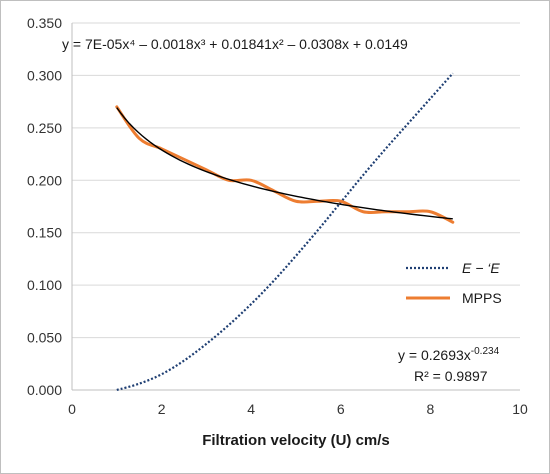 This screenshot has height=474, width=550. I want to click on x-tick-label: 10, so click(520, 409).